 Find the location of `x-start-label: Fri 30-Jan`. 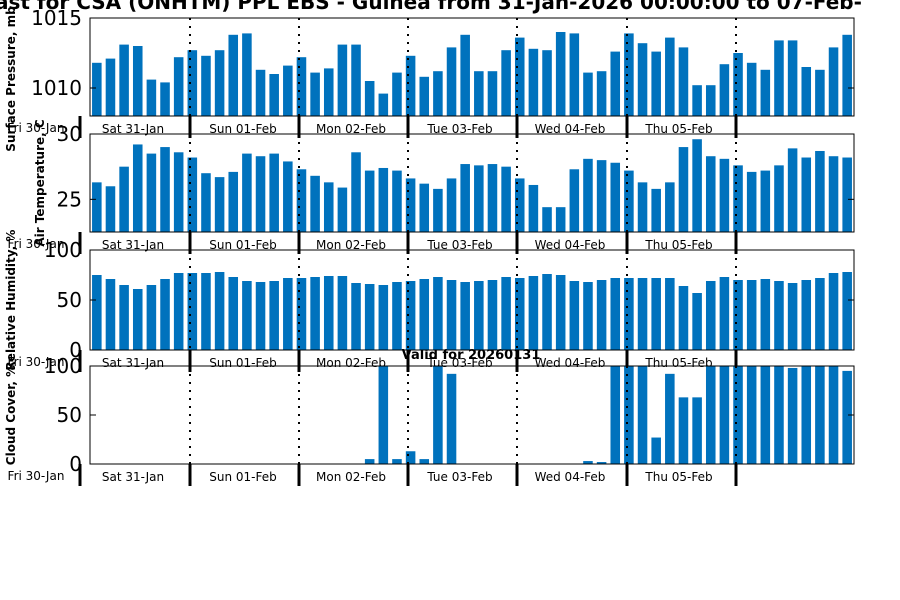

x-start-label: Fri 30-Jan is located at coordinates (36, 244).